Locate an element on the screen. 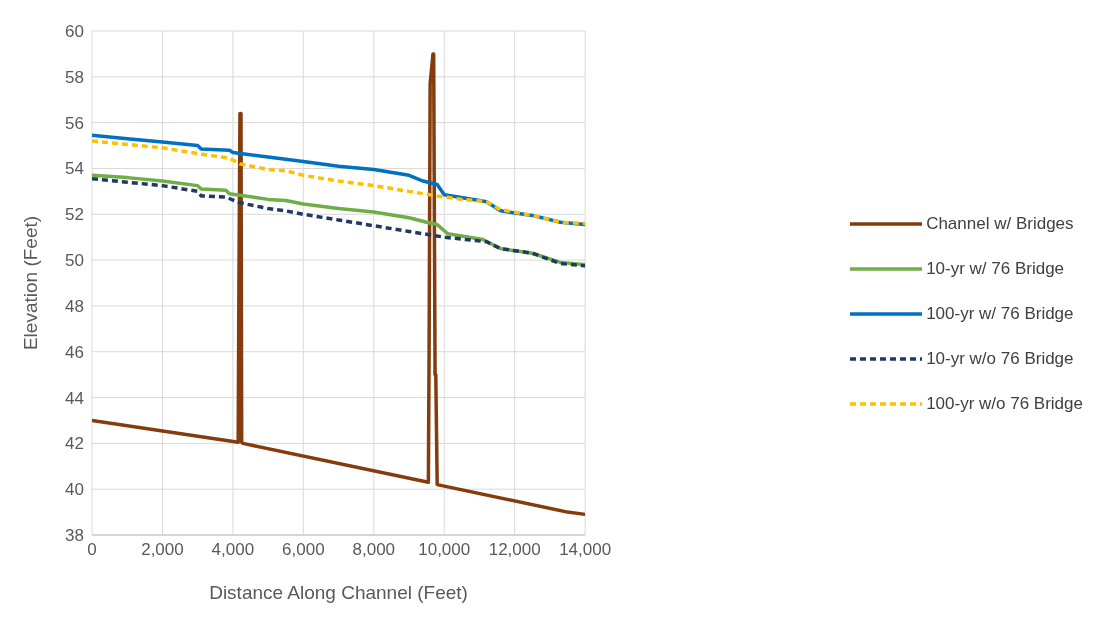  legend-label: 10-yr w/o 76 Bridge is located at coordinates (1000, 358).